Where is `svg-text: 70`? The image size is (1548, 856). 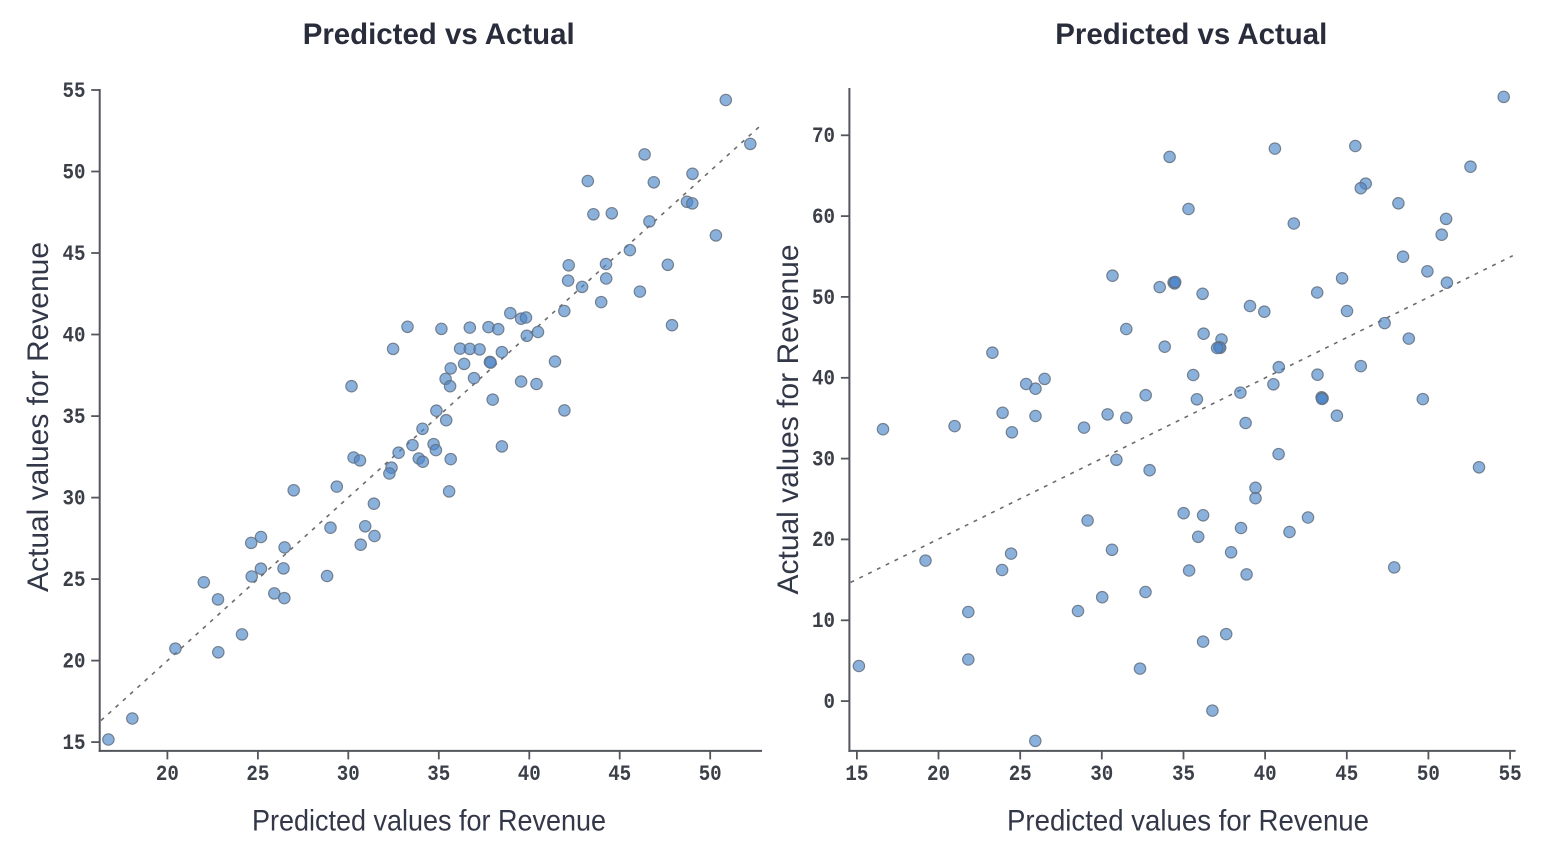 svg-text: 70 is located at coordinates (823, 136).